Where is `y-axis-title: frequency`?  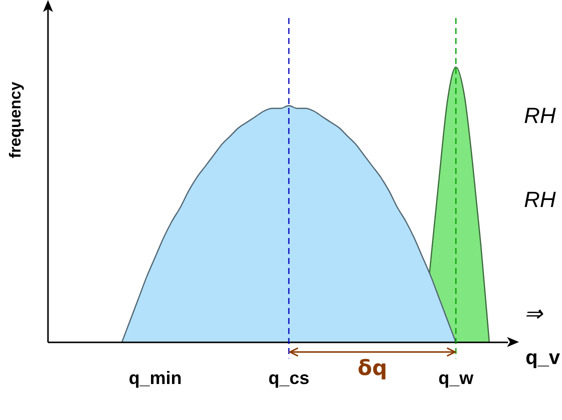
y-axis-title: frequency is located at coordinates (15, 120).